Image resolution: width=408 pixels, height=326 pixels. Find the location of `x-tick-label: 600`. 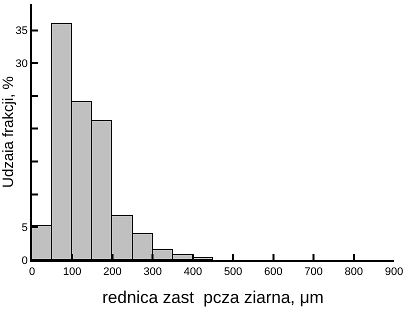

x-tick-label: 600 is located at coordinates (273, 272).